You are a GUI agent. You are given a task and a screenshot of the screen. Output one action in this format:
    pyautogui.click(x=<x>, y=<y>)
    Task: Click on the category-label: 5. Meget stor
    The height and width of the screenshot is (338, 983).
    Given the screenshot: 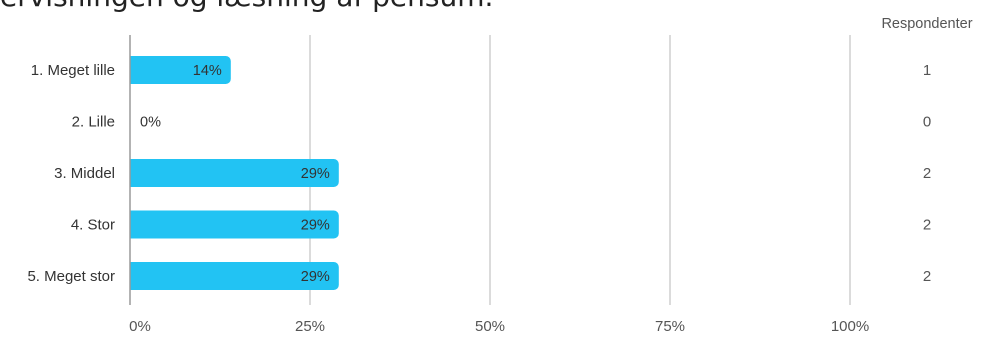 What is the action you would take?
    pyautogui.click(x=71, y=276)
    